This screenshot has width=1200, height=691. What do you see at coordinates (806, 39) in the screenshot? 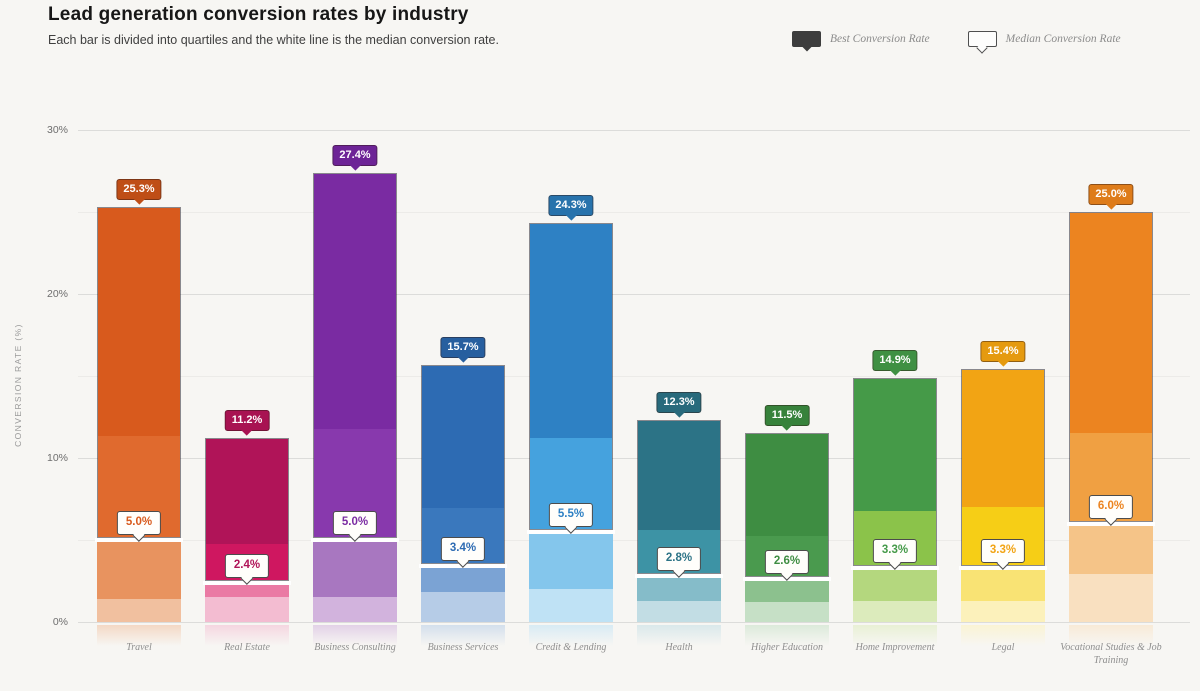
I see `best-rate-badge-icon` at bounding box center [806, 39].